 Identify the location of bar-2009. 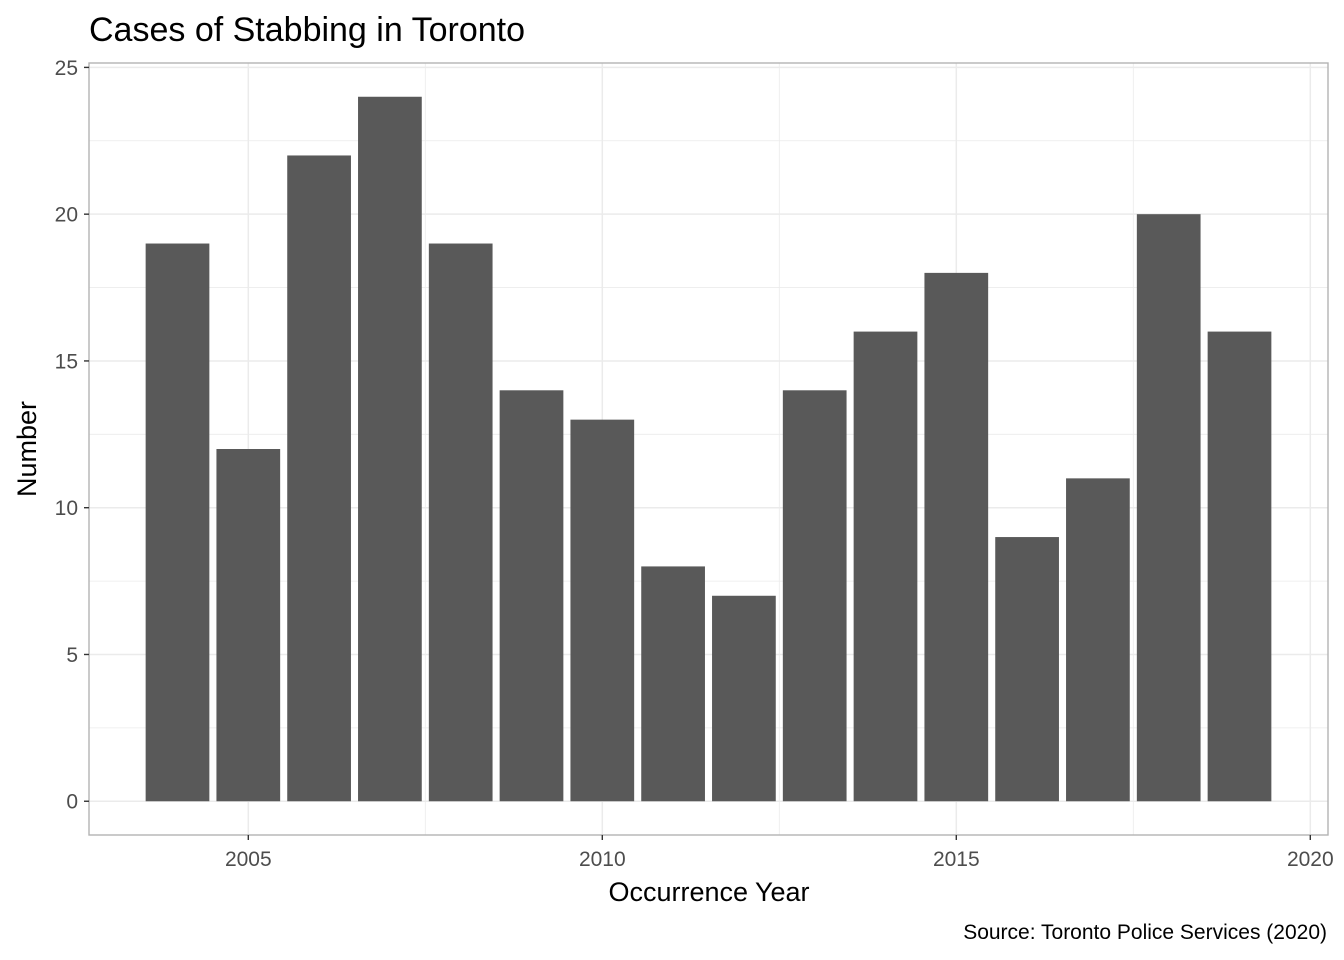
(531, 596).